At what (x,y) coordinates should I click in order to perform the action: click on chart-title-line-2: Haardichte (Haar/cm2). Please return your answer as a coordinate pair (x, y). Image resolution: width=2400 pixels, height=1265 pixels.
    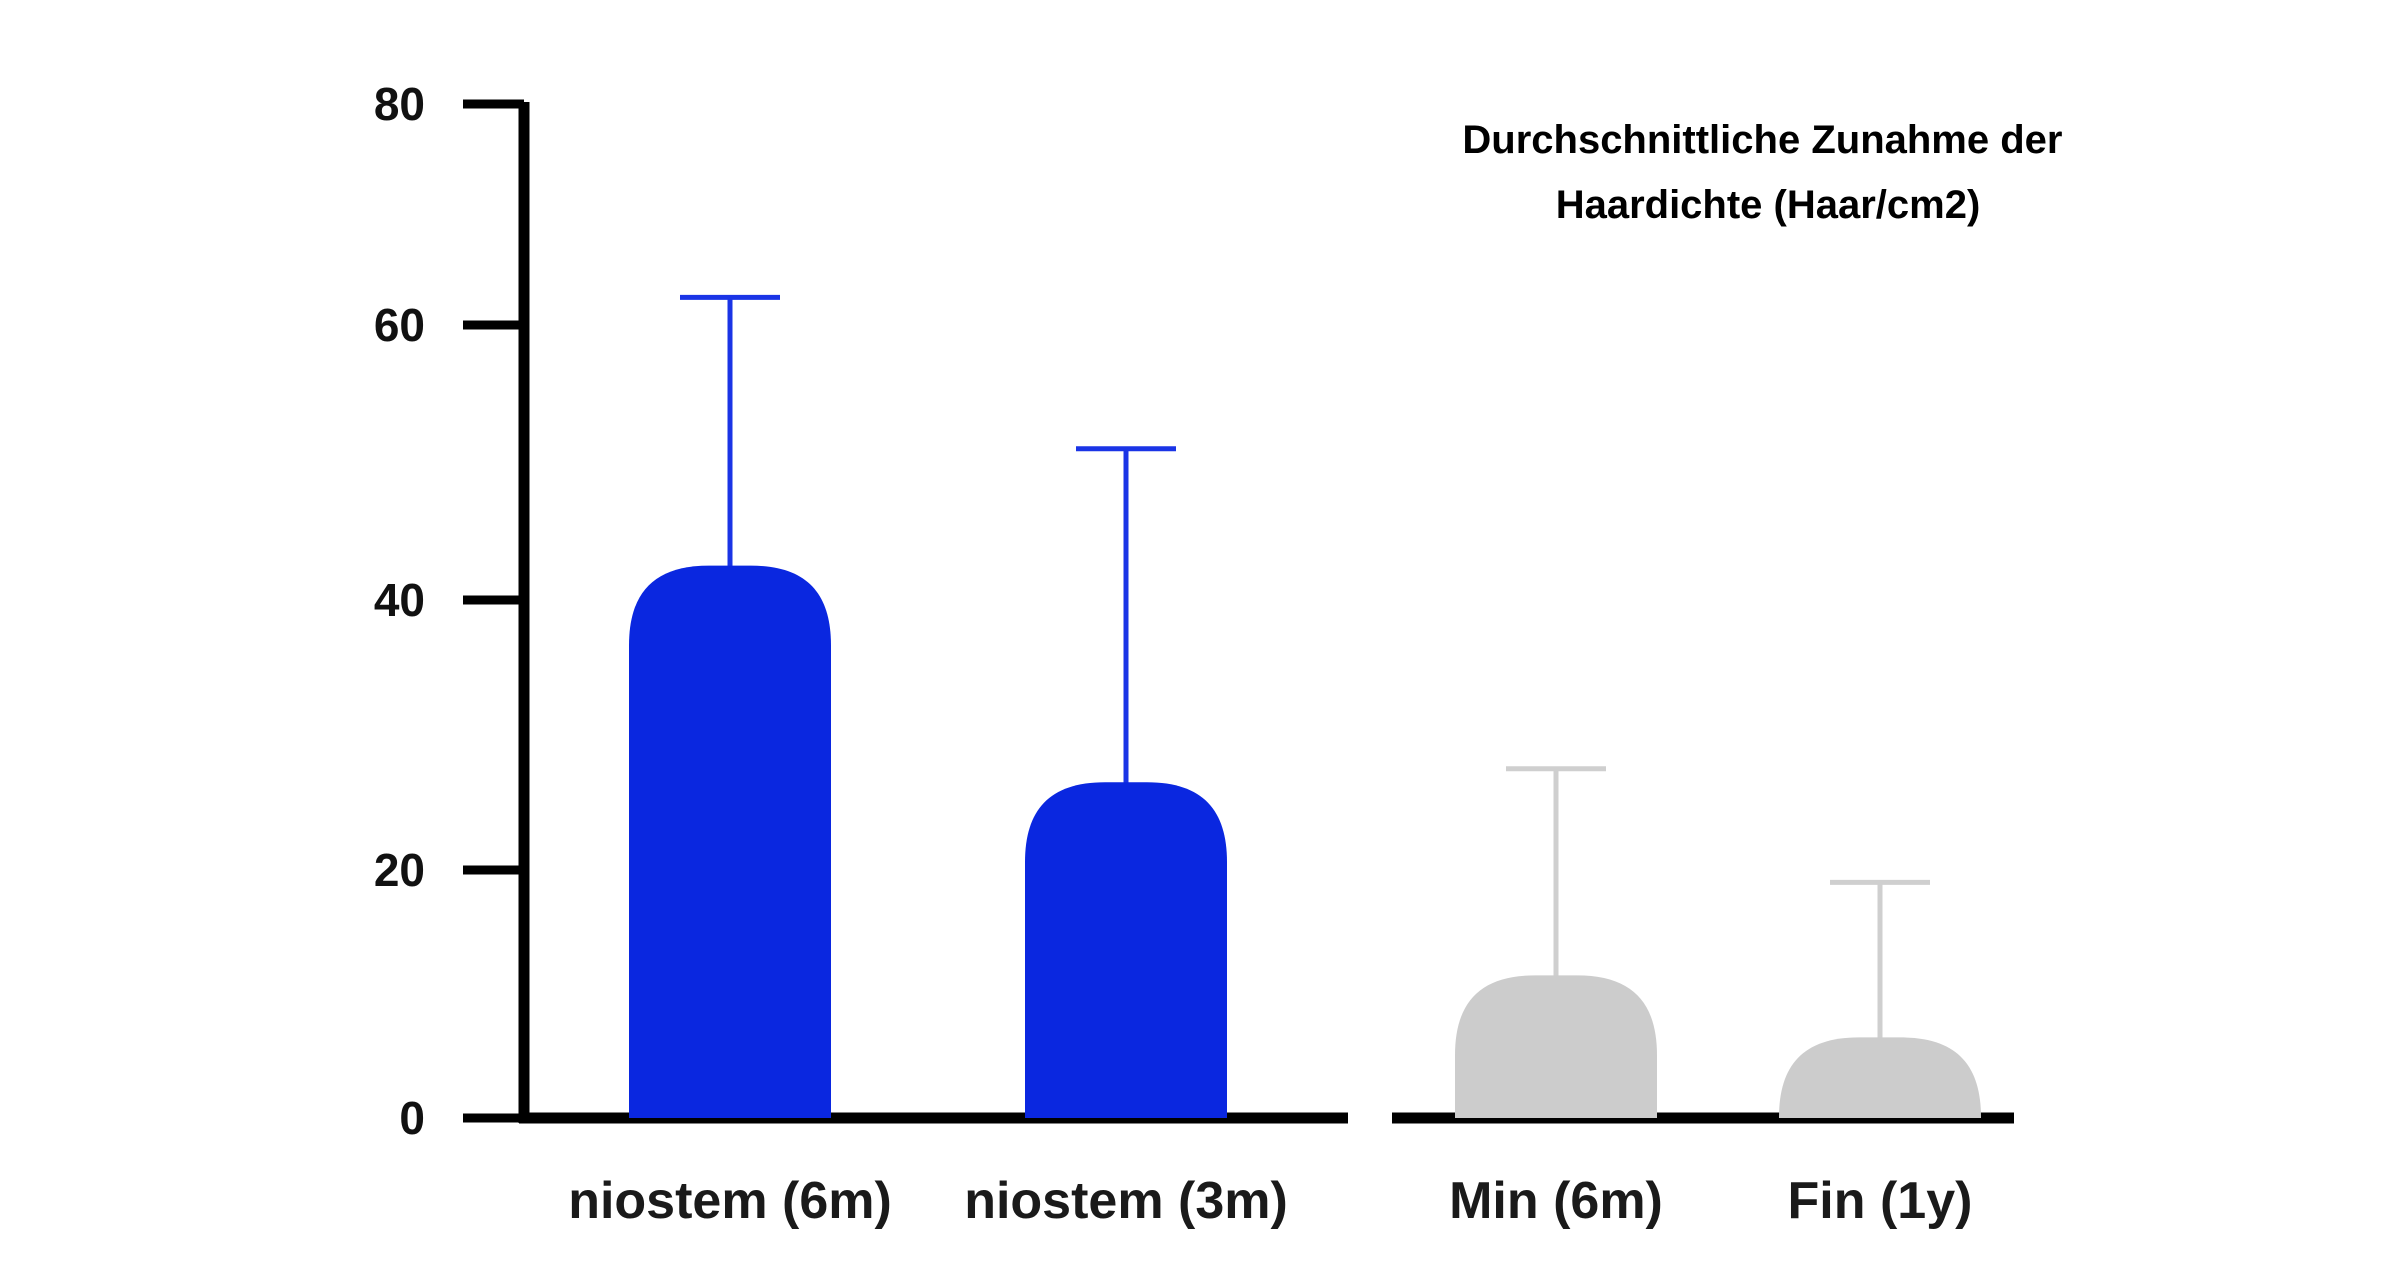
    Looking at the image, I should click on (1768, 205).